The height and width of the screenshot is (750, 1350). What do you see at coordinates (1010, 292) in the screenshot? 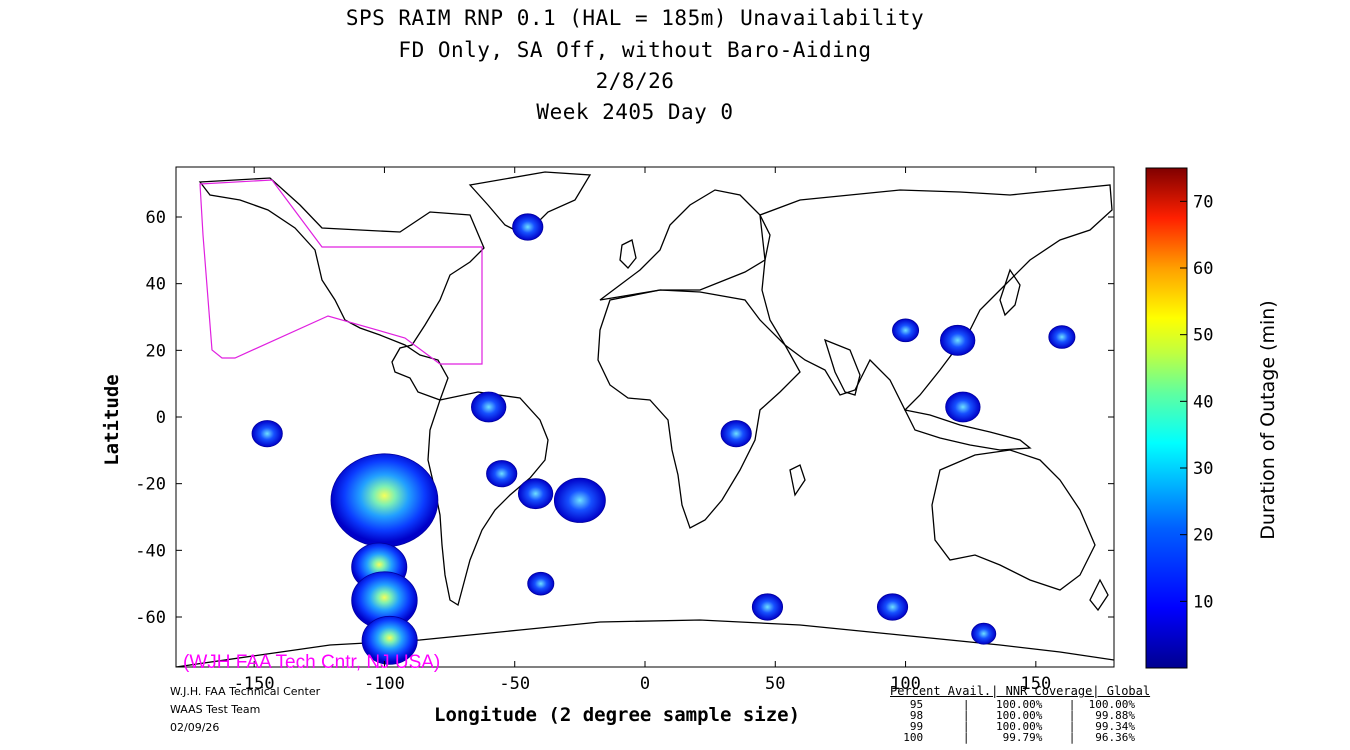
I see `japan-outline` at bounding box center [1010, 292].